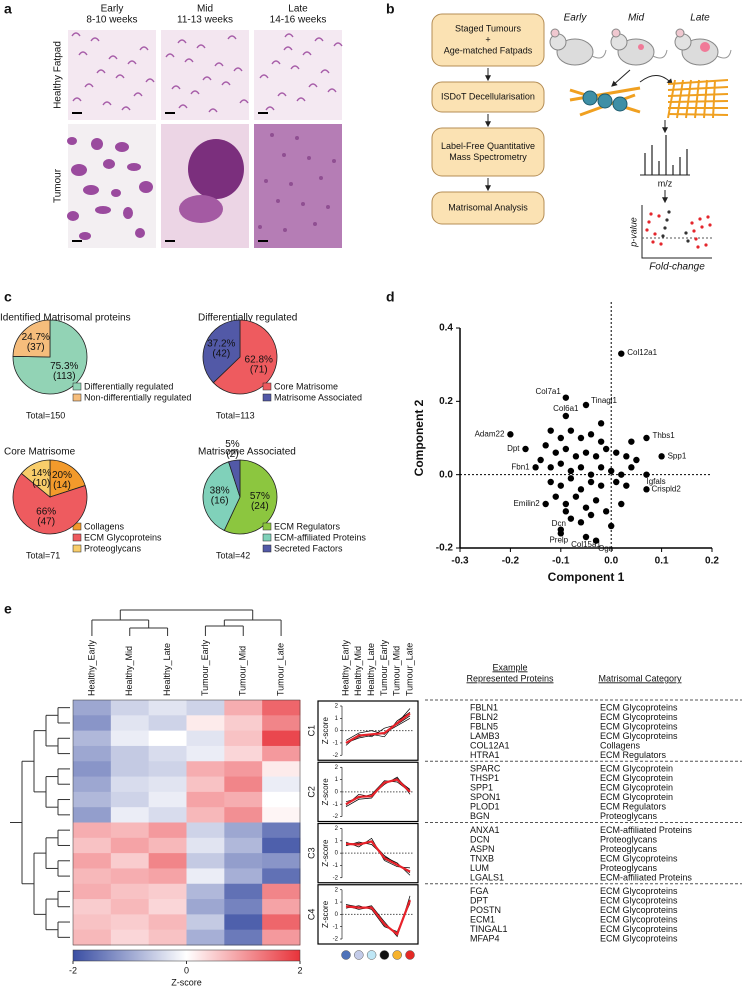 Image resolution: width=742 pixels, height=994 pixels. Describe the element at coordinates (260, 506) in the screenshot. I see `pie-count-label: (24)` at that location.